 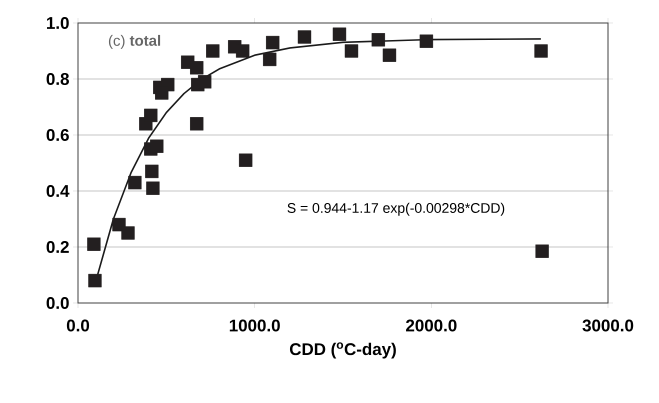 I want to click on y-tick-label: 0.4, so click(x=58, y=191).